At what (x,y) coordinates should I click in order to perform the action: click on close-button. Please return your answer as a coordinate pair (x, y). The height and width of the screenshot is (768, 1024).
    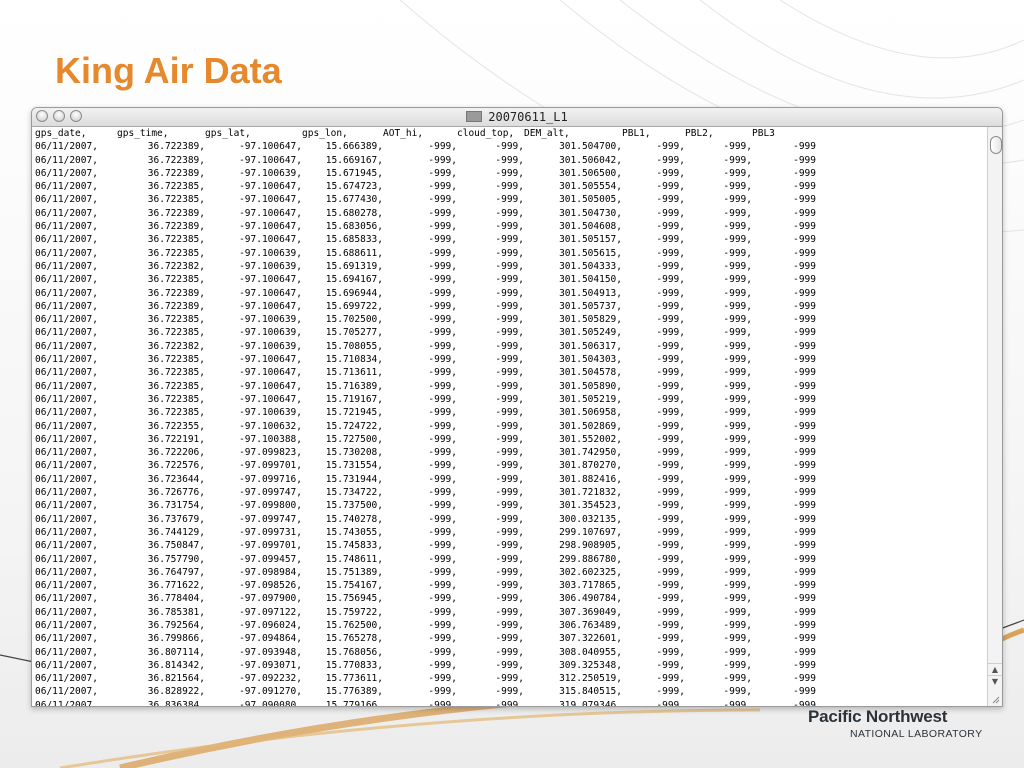
    Looking at the image, I should click on (42, 116).